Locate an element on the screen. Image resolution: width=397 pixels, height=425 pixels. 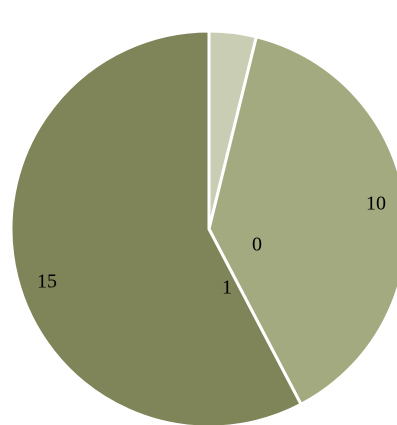
pie-data-label-1: 1 is located at coordinates (227, 288).